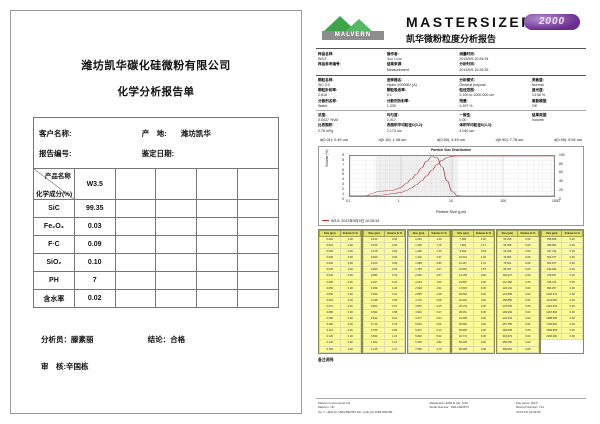  I want to click on component-name: F·C, so click(54, 244).